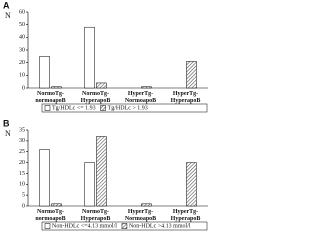  What do you see at coordinates (22, 38) in the screenshot?
I see `y-tick-label: 40` at bounding box center [22, 38].